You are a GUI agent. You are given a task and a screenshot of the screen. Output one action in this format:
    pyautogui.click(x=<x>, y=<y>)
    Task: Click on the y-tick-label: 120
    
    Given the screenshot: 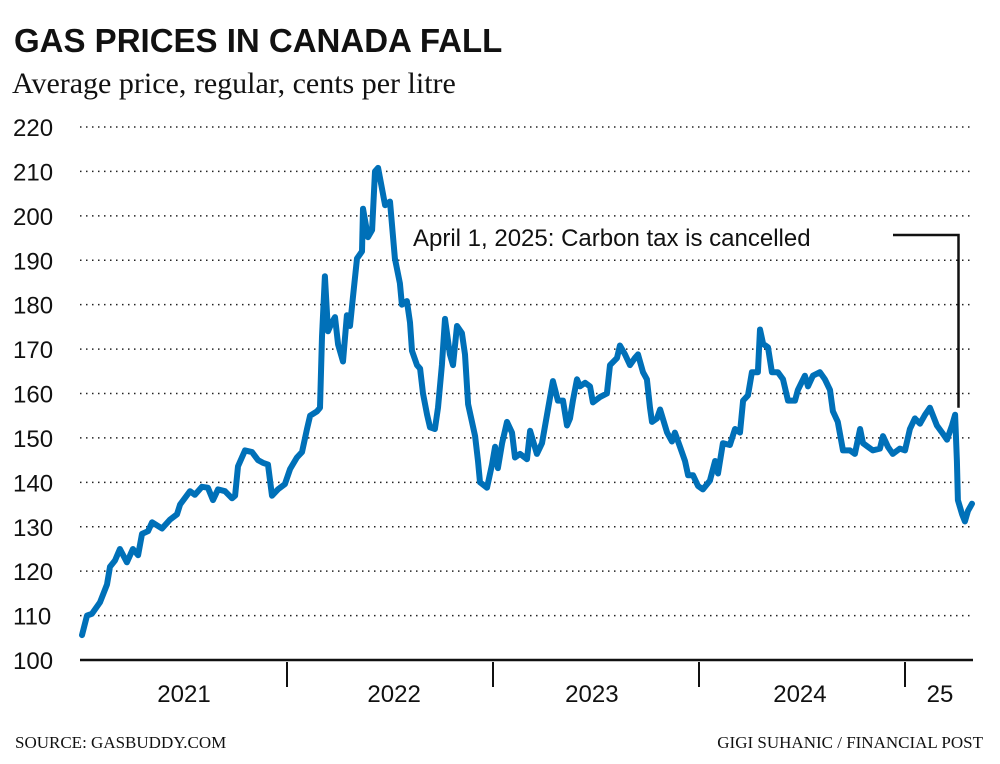 What is the action you would take?
    pyautogui.click(x=33, y=572)
    